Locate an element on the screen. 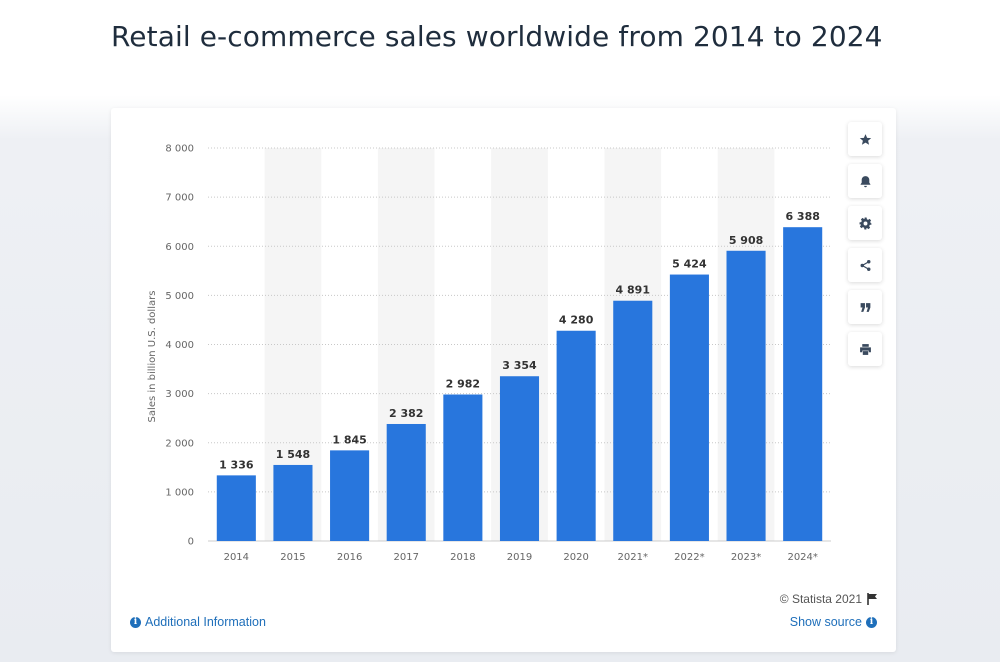 The image size is (1000, 662). settings-button is located at coordinates (865, 223).